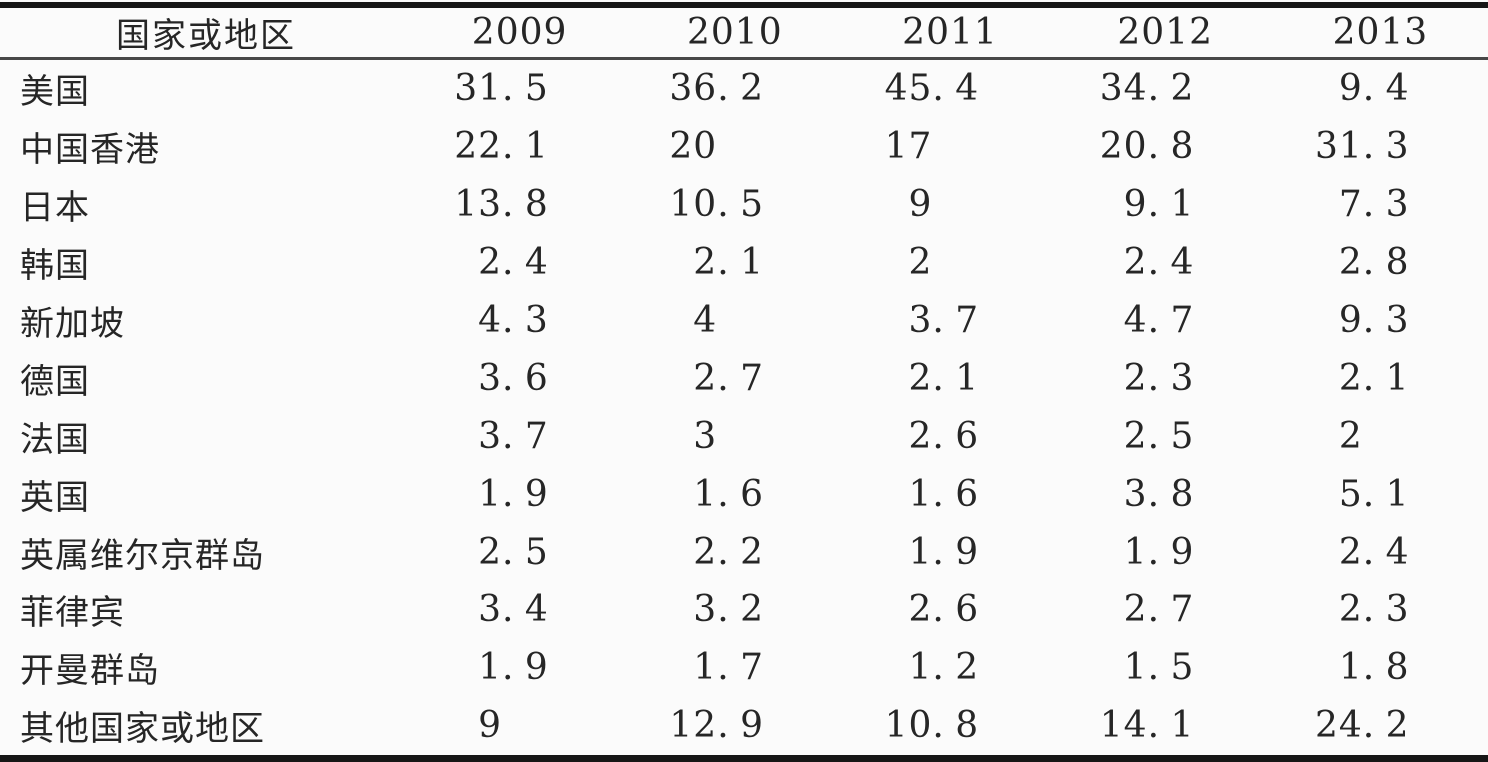  I want to click on table-row: 英属维尔京群岛 2. 5 2. 2 1. 9 1. 9 2. 4, so click(744, 552).